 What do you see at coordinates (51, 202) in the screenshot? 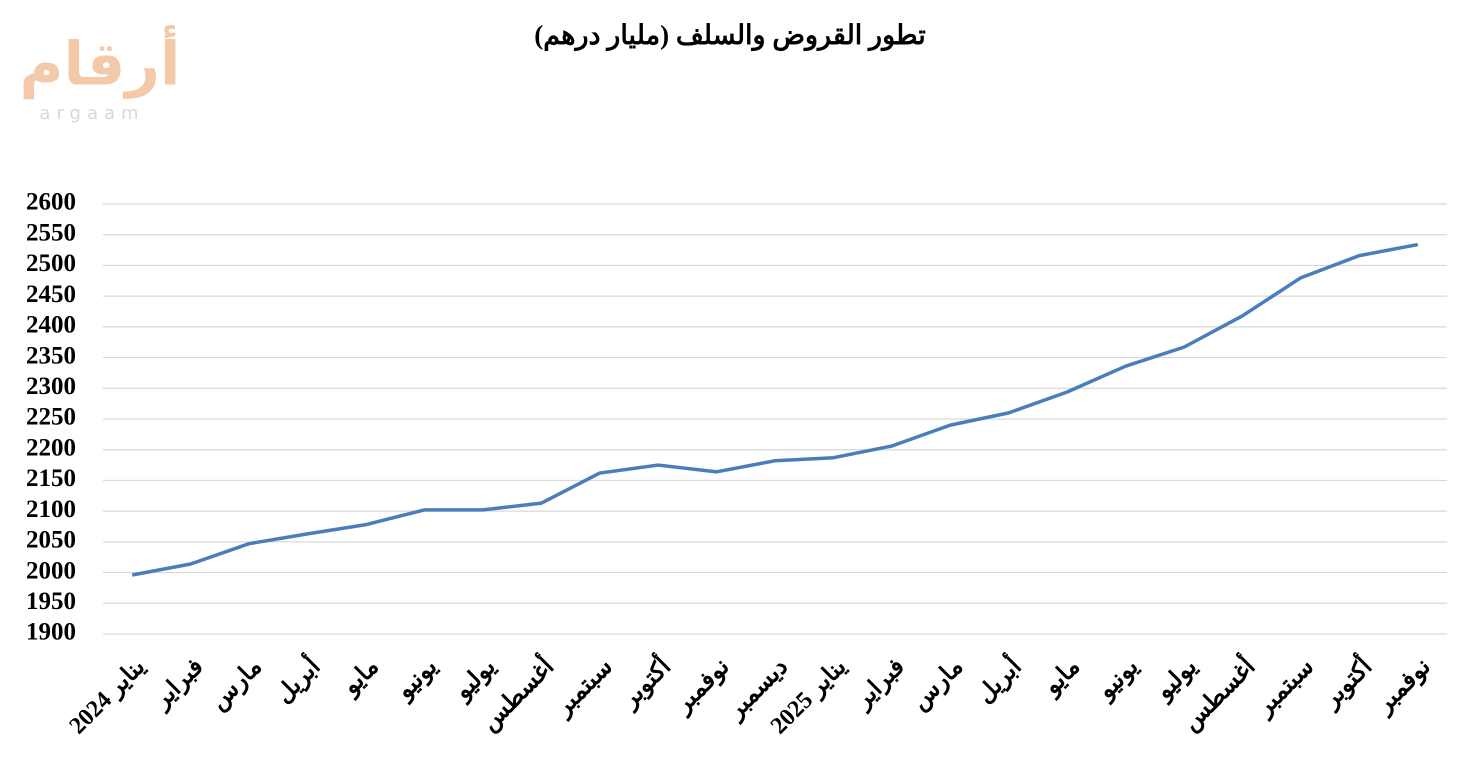
I see `y-tick-label: 2600` at bounding box center [51, 202].